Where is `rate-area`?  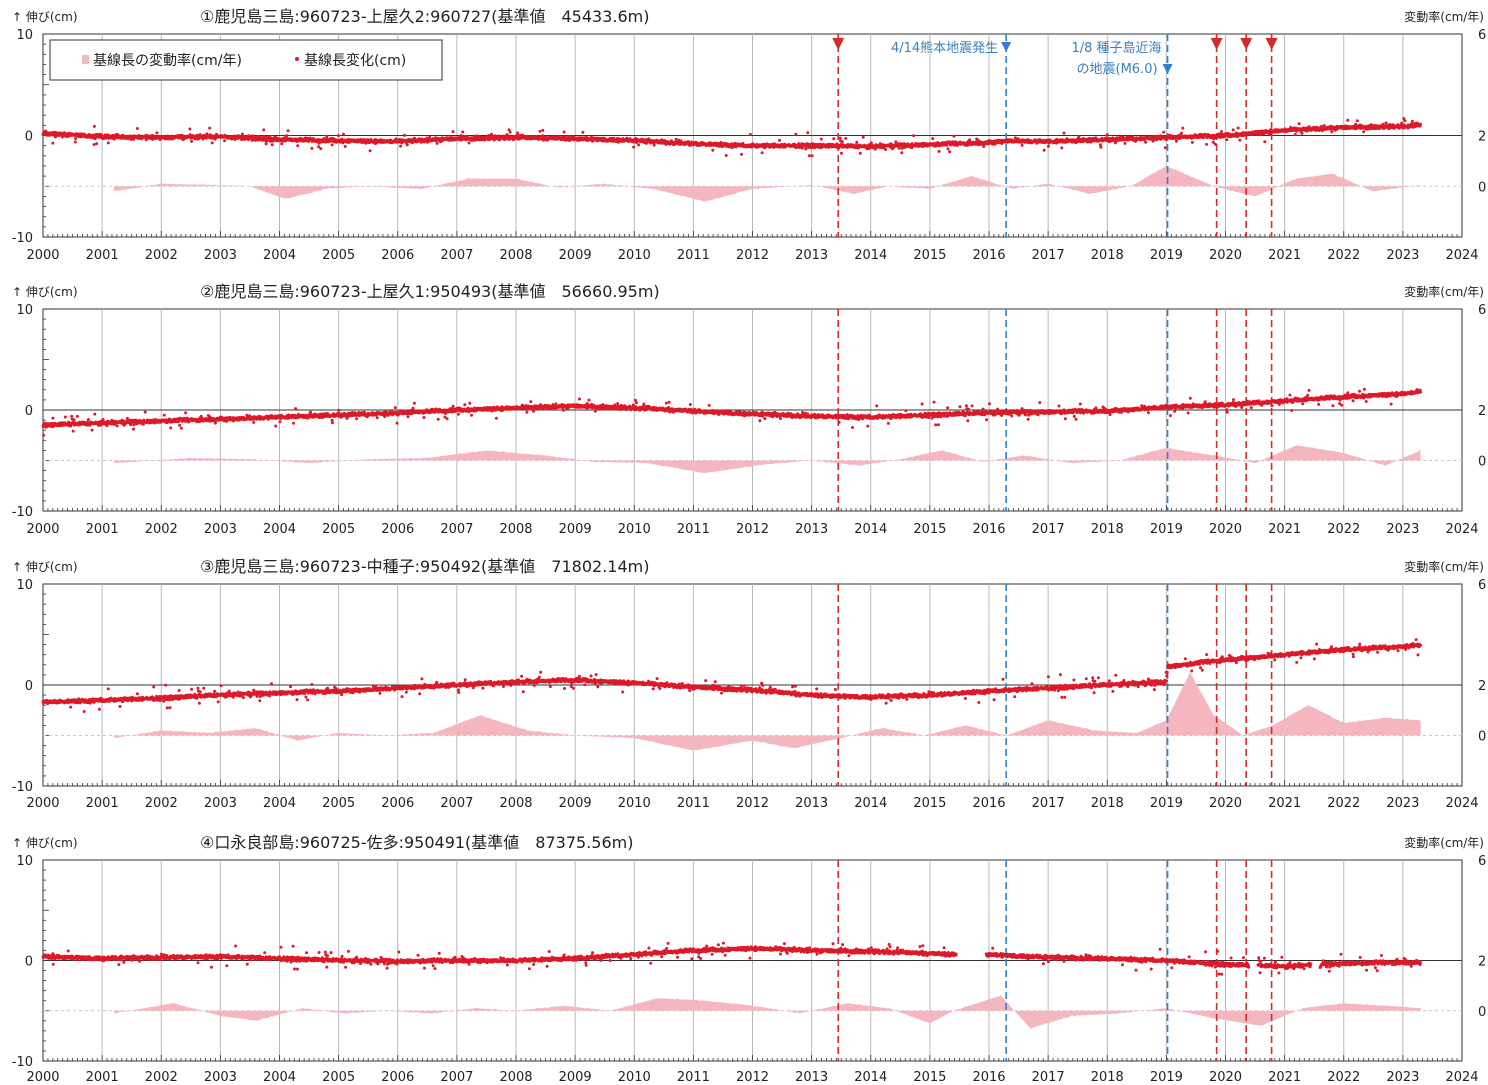
rate-area is located at coordinates (767, 184).